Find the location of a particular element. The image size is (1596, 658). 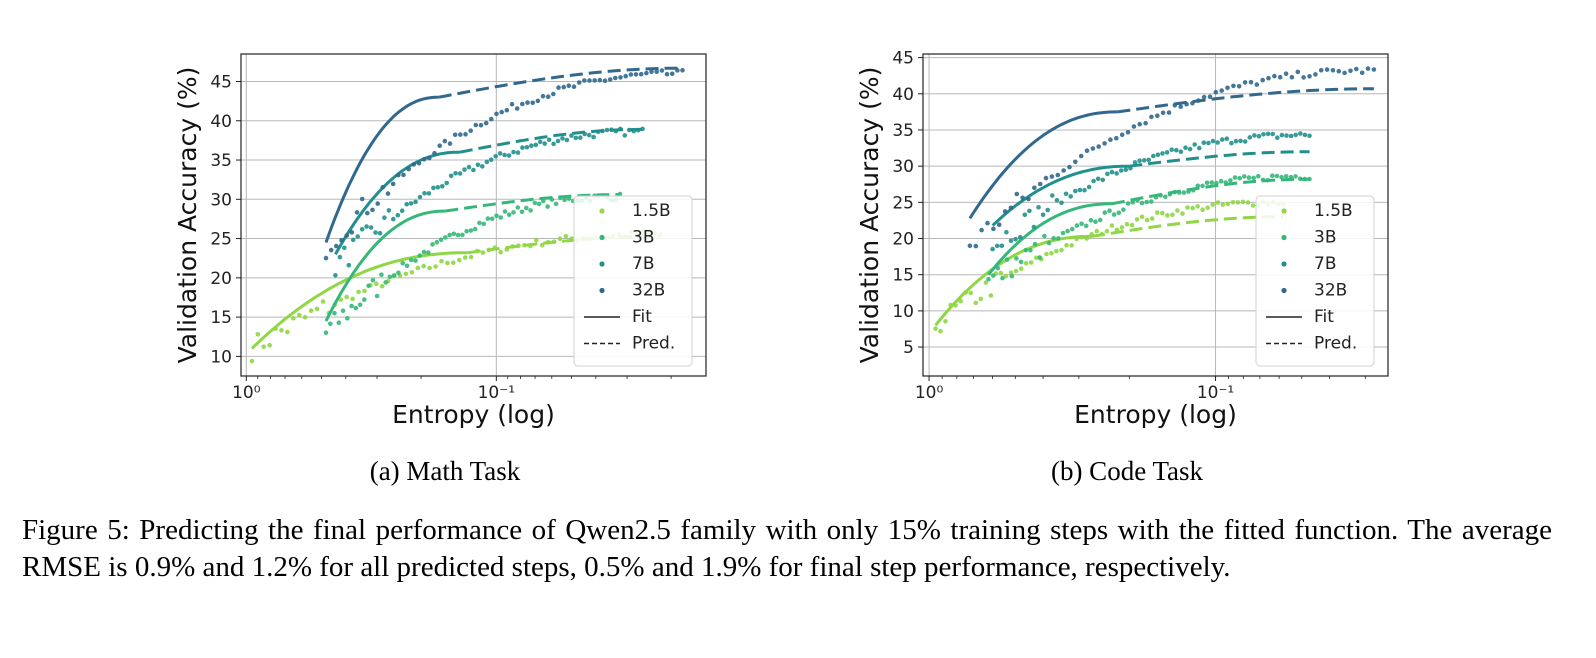

legend-label: 32B is located at coordinates (1330, 291).